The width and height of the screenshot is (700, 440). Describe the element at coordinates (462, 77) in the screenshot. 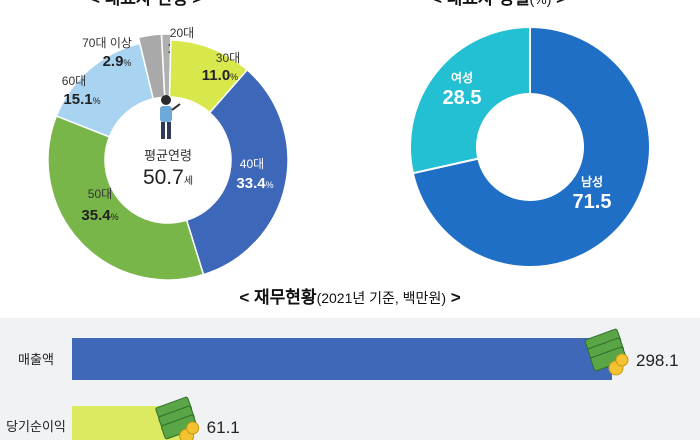

I see `gender-slice-label-1: 여성` at that location.